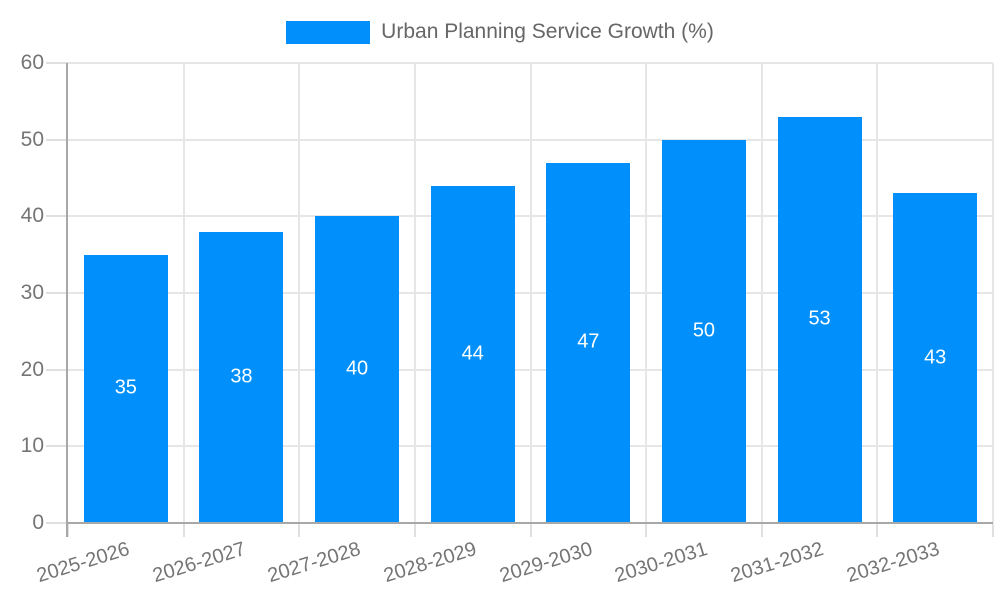 Image resolution: width=1000 pixels, height=600 pixels. Describe the element at coordinates (328, 32) in the screenshot. I see `legend-swatch` at that location.